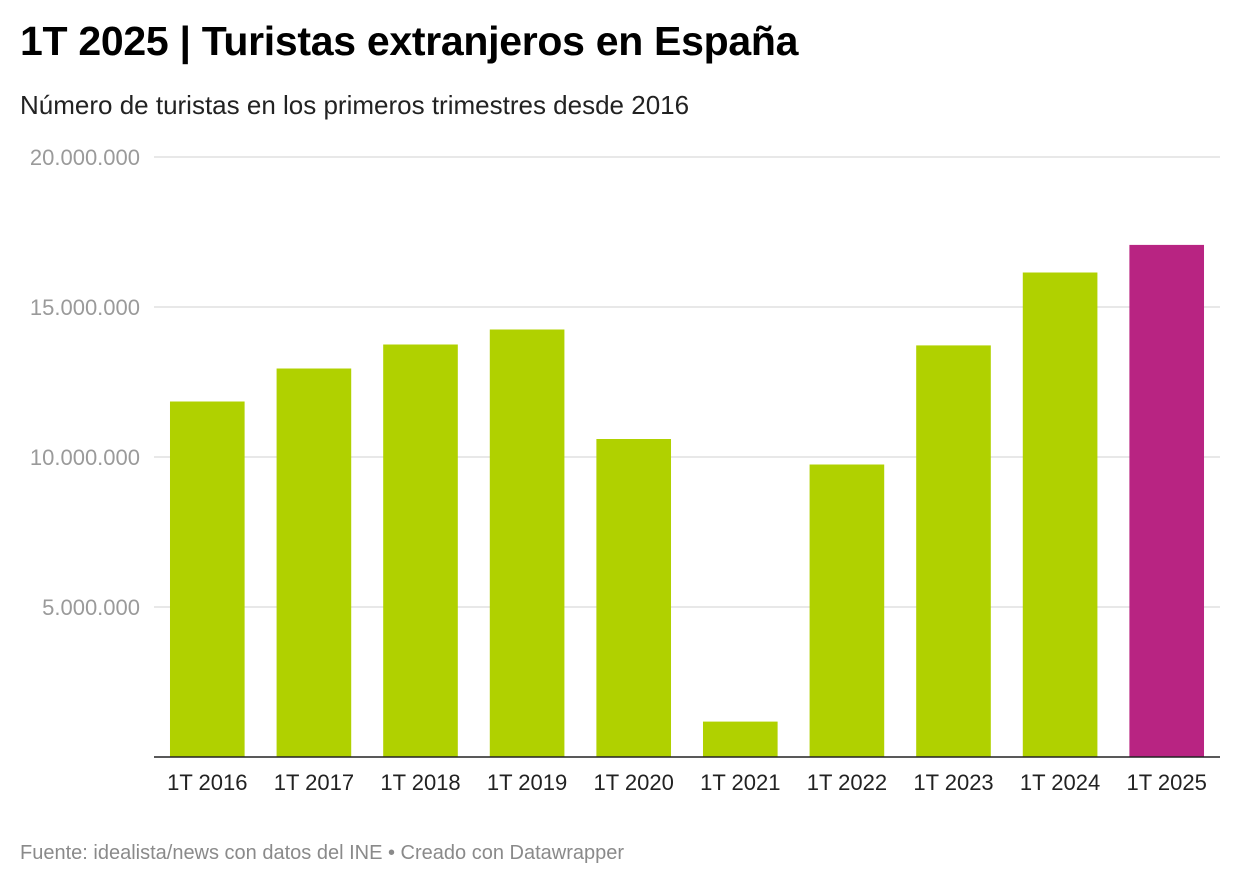 The width and height of the screenshot is (1240, 888). I want to click on y-tick-label: 20.000.000, so click(85, 157).